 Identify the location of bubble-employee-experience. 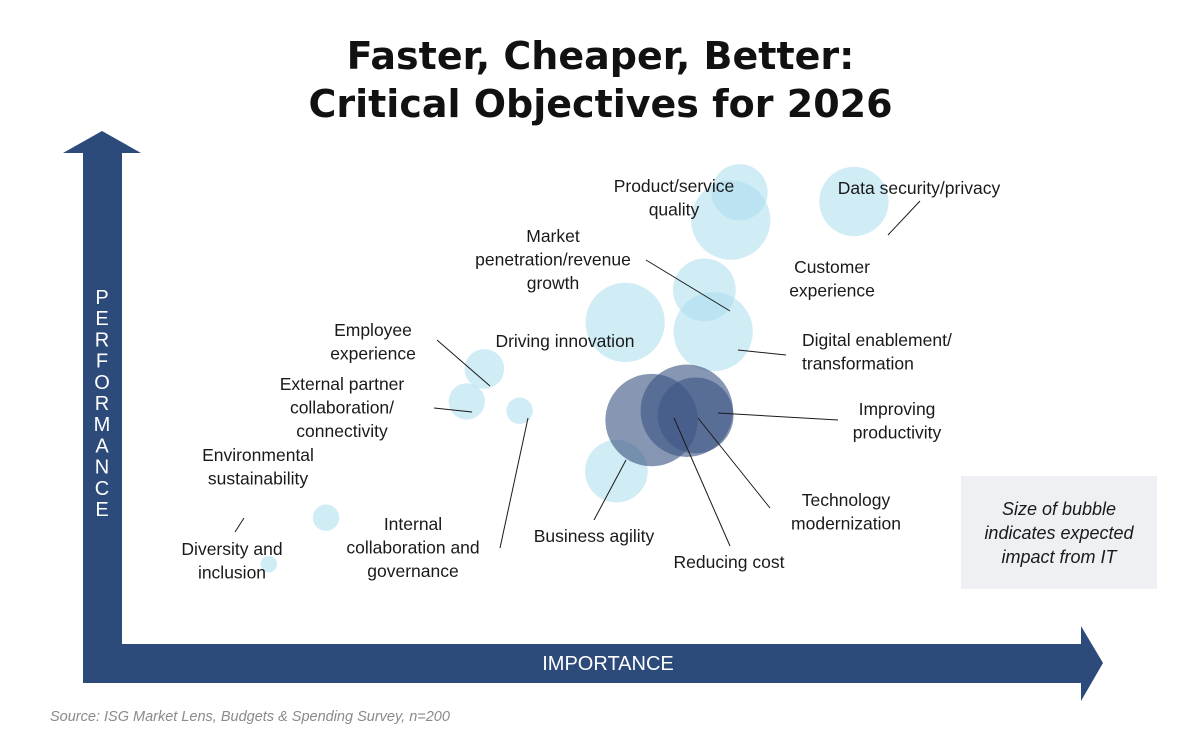
(484, 369).